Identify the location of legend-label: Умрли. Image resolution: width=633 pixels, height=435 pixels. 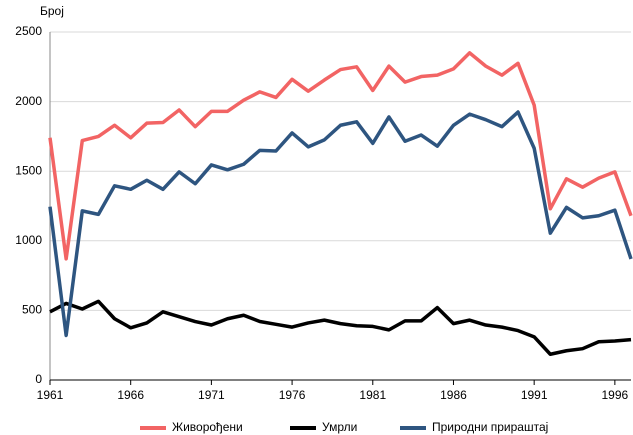
(339, 427).